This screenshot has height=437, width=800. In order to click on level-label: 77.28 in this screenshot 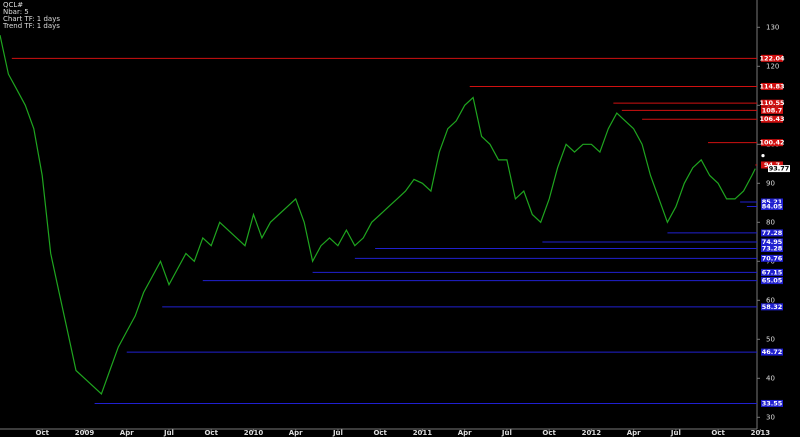, I will do `click(772, 233)`.